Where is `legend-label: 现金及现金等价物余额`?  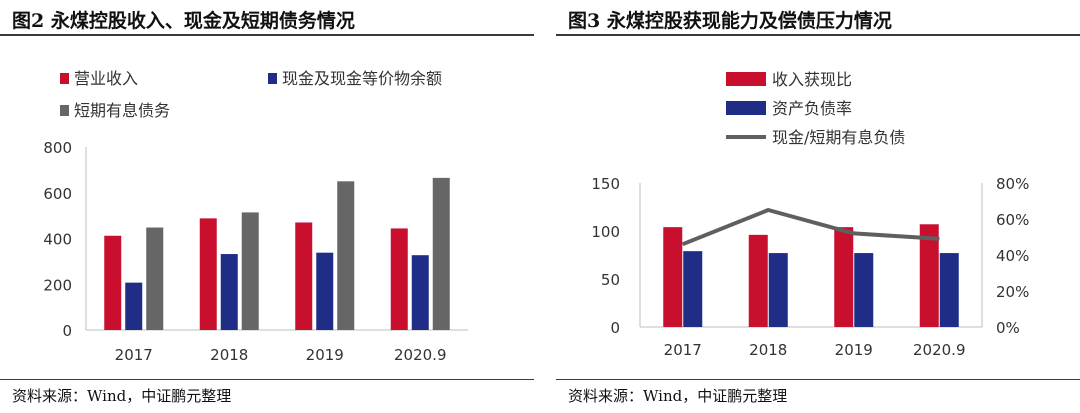
legend-label: 现金及现金等价物余额 is located at coordinates (362, 78).